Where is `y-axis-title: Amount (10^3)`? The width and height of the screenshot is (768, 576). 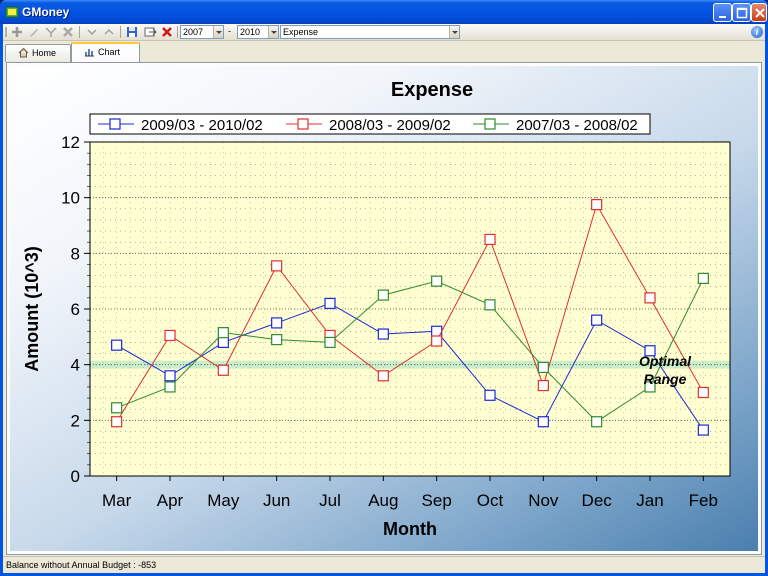 y-axis-title: Amount (10^3) is located at coordinates (32, 309).